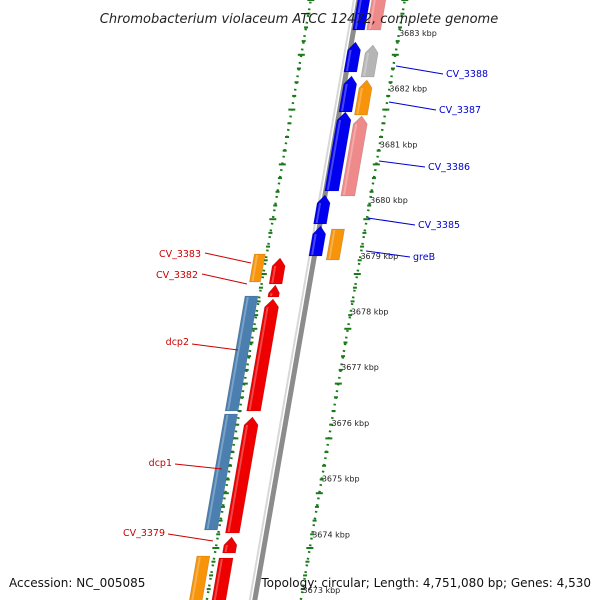 The width and height of the screenshot is (600, 600). What do you see at coordinates (439, 225) in the screenshot?
I see `gene-label-cv-3385: CV_3385` at bounding box center [439, 225].